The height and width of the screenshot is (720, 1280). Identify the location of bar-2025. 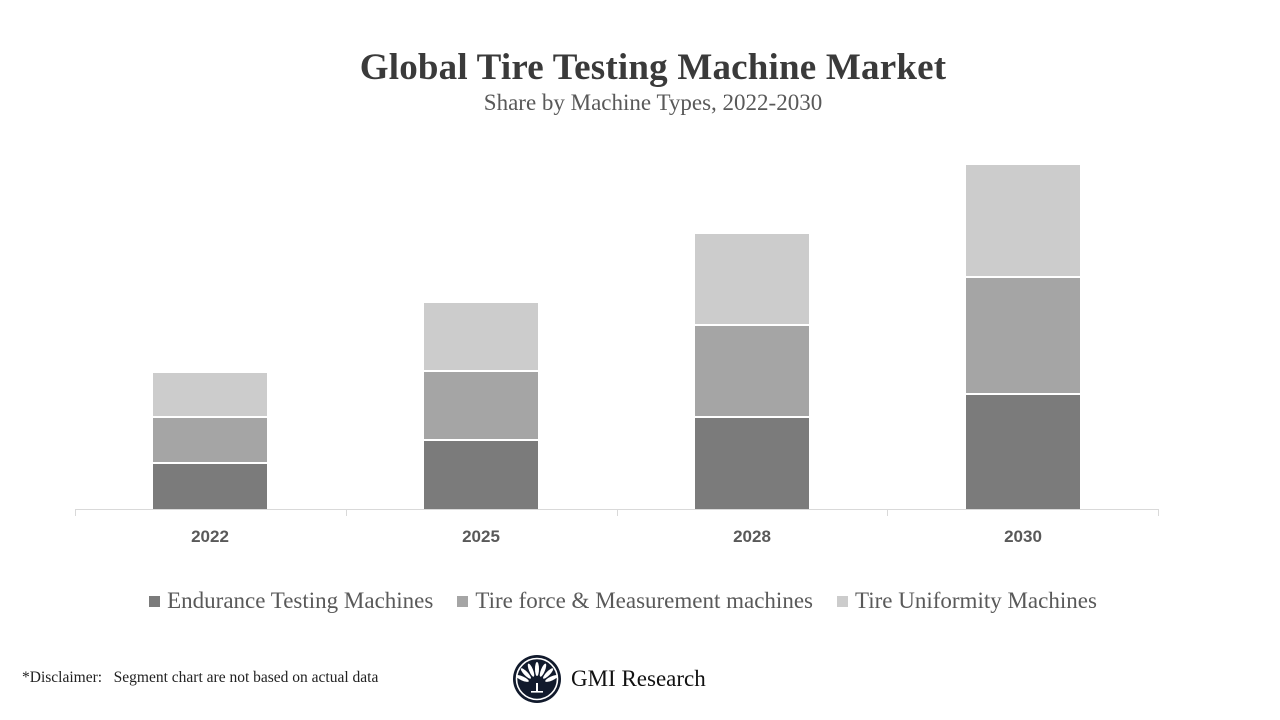
(481, 406).